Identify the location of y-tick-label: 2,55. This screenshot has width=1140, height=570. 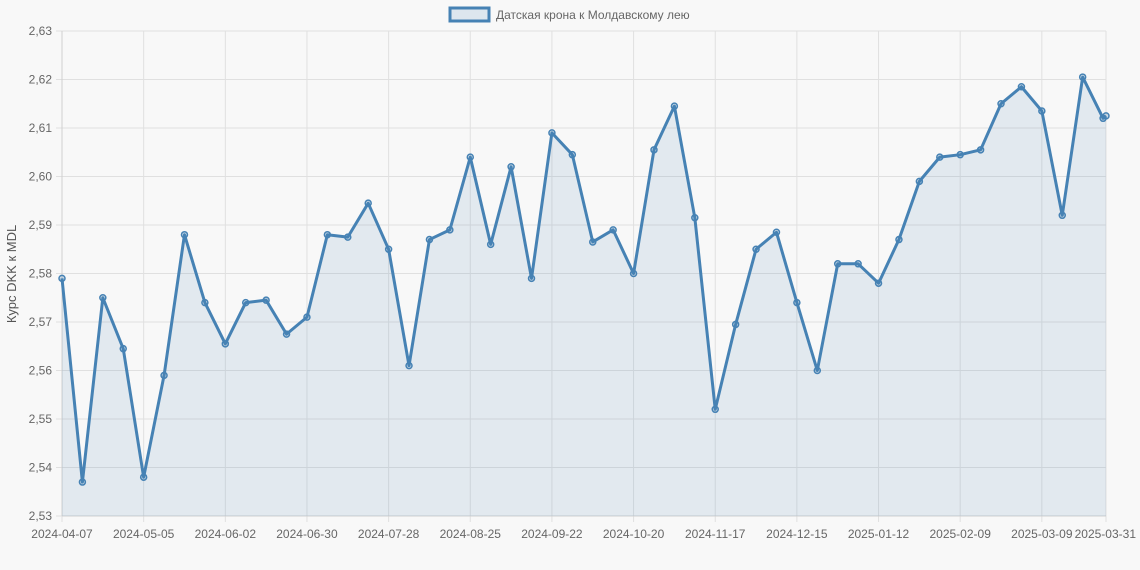
(41, 419).